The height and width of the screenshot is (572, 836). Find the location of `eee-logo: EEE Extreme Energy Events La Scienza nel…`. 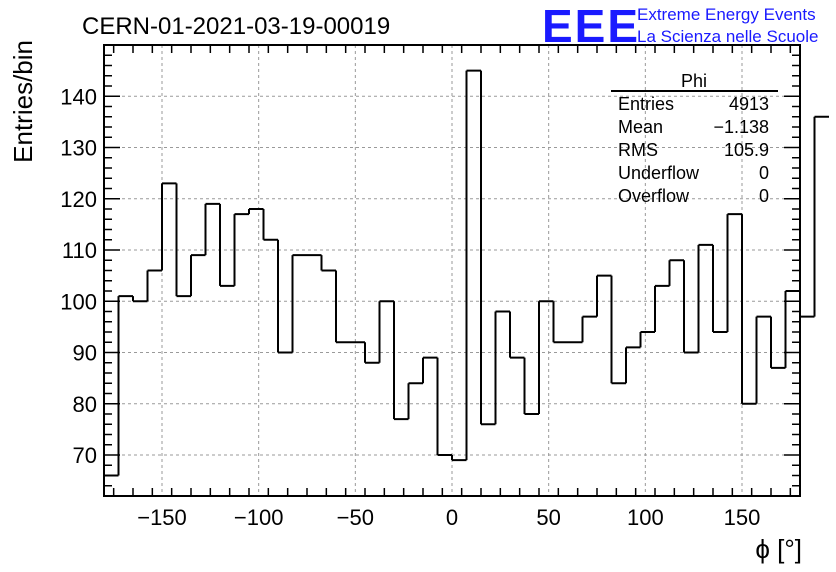

eee-logo: EEE Extreme Energy Events La Scienza nel… is located at coordinates (680, 26).